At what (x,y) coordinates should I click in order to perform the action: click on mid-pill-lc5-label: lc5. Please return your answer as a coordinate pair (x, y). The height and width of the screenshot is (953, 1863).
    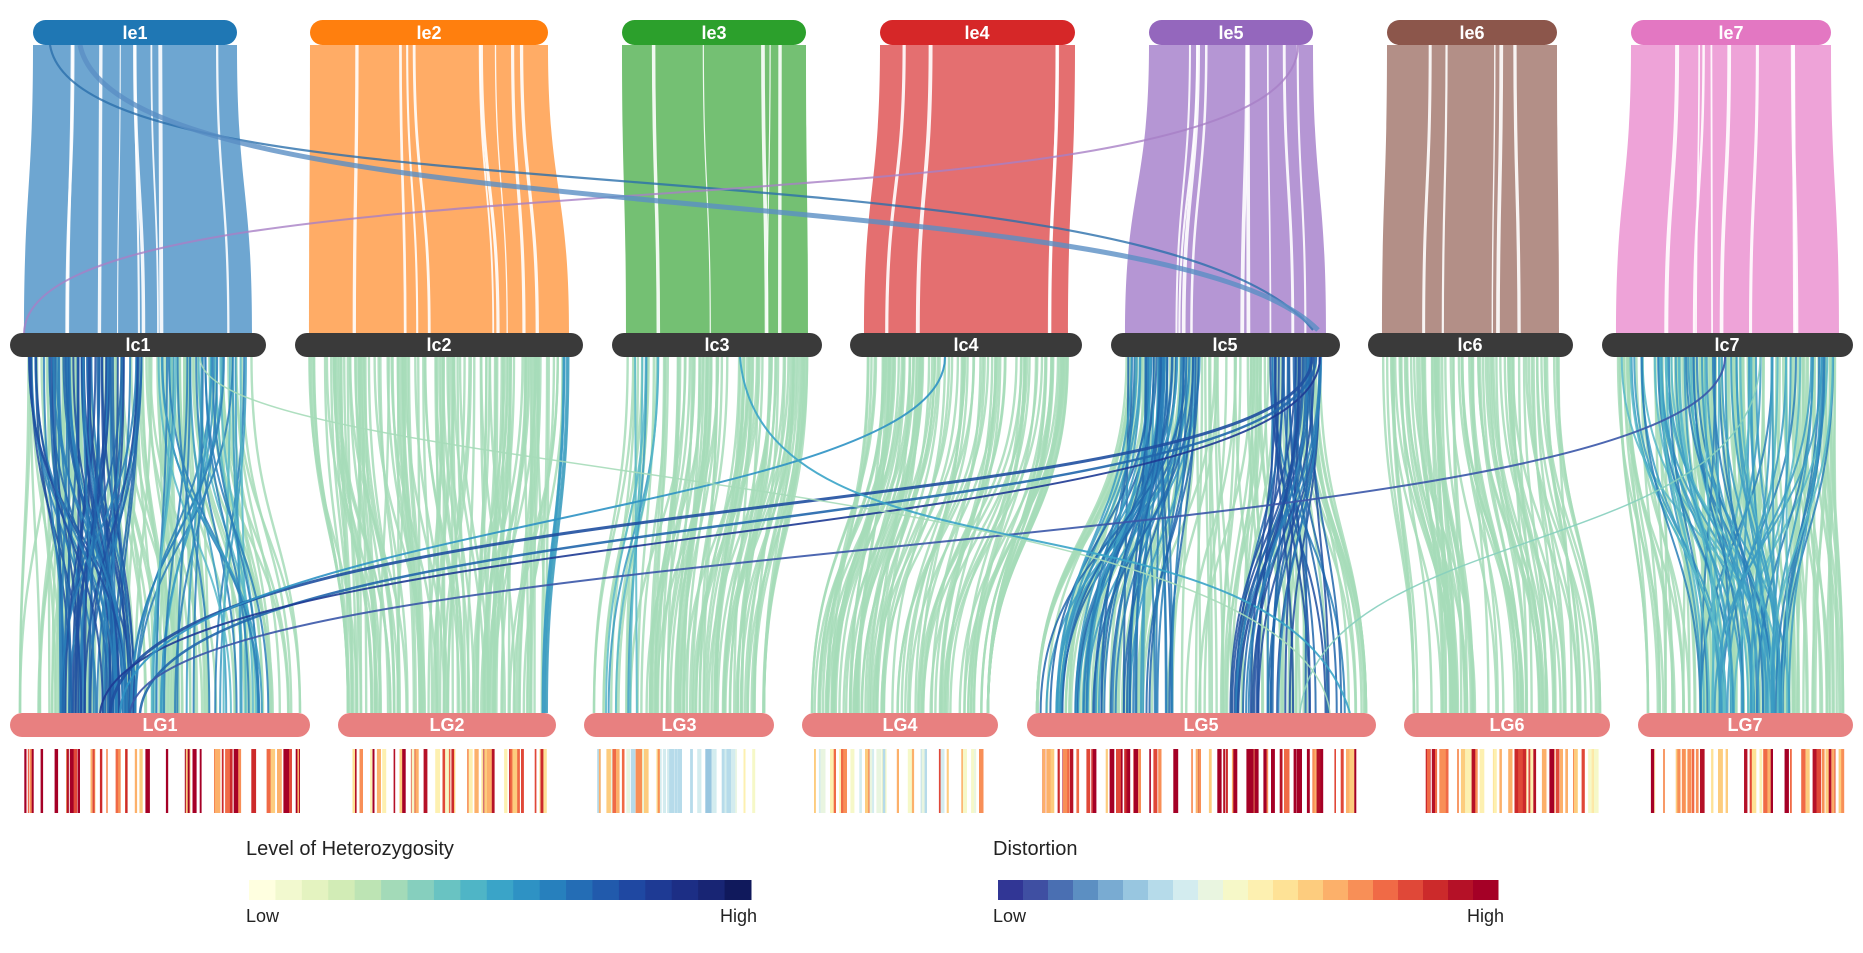
    Looking at the image, I should click on (1224, 345).